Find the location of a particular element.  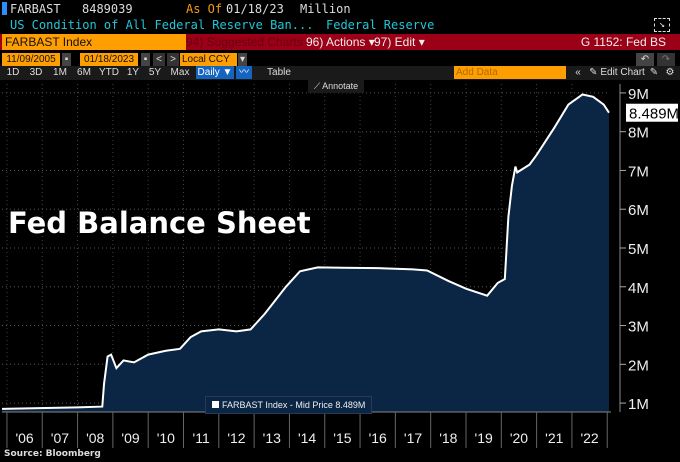

as-of-date: 01/18/23 is located at coordinates (255, 9).